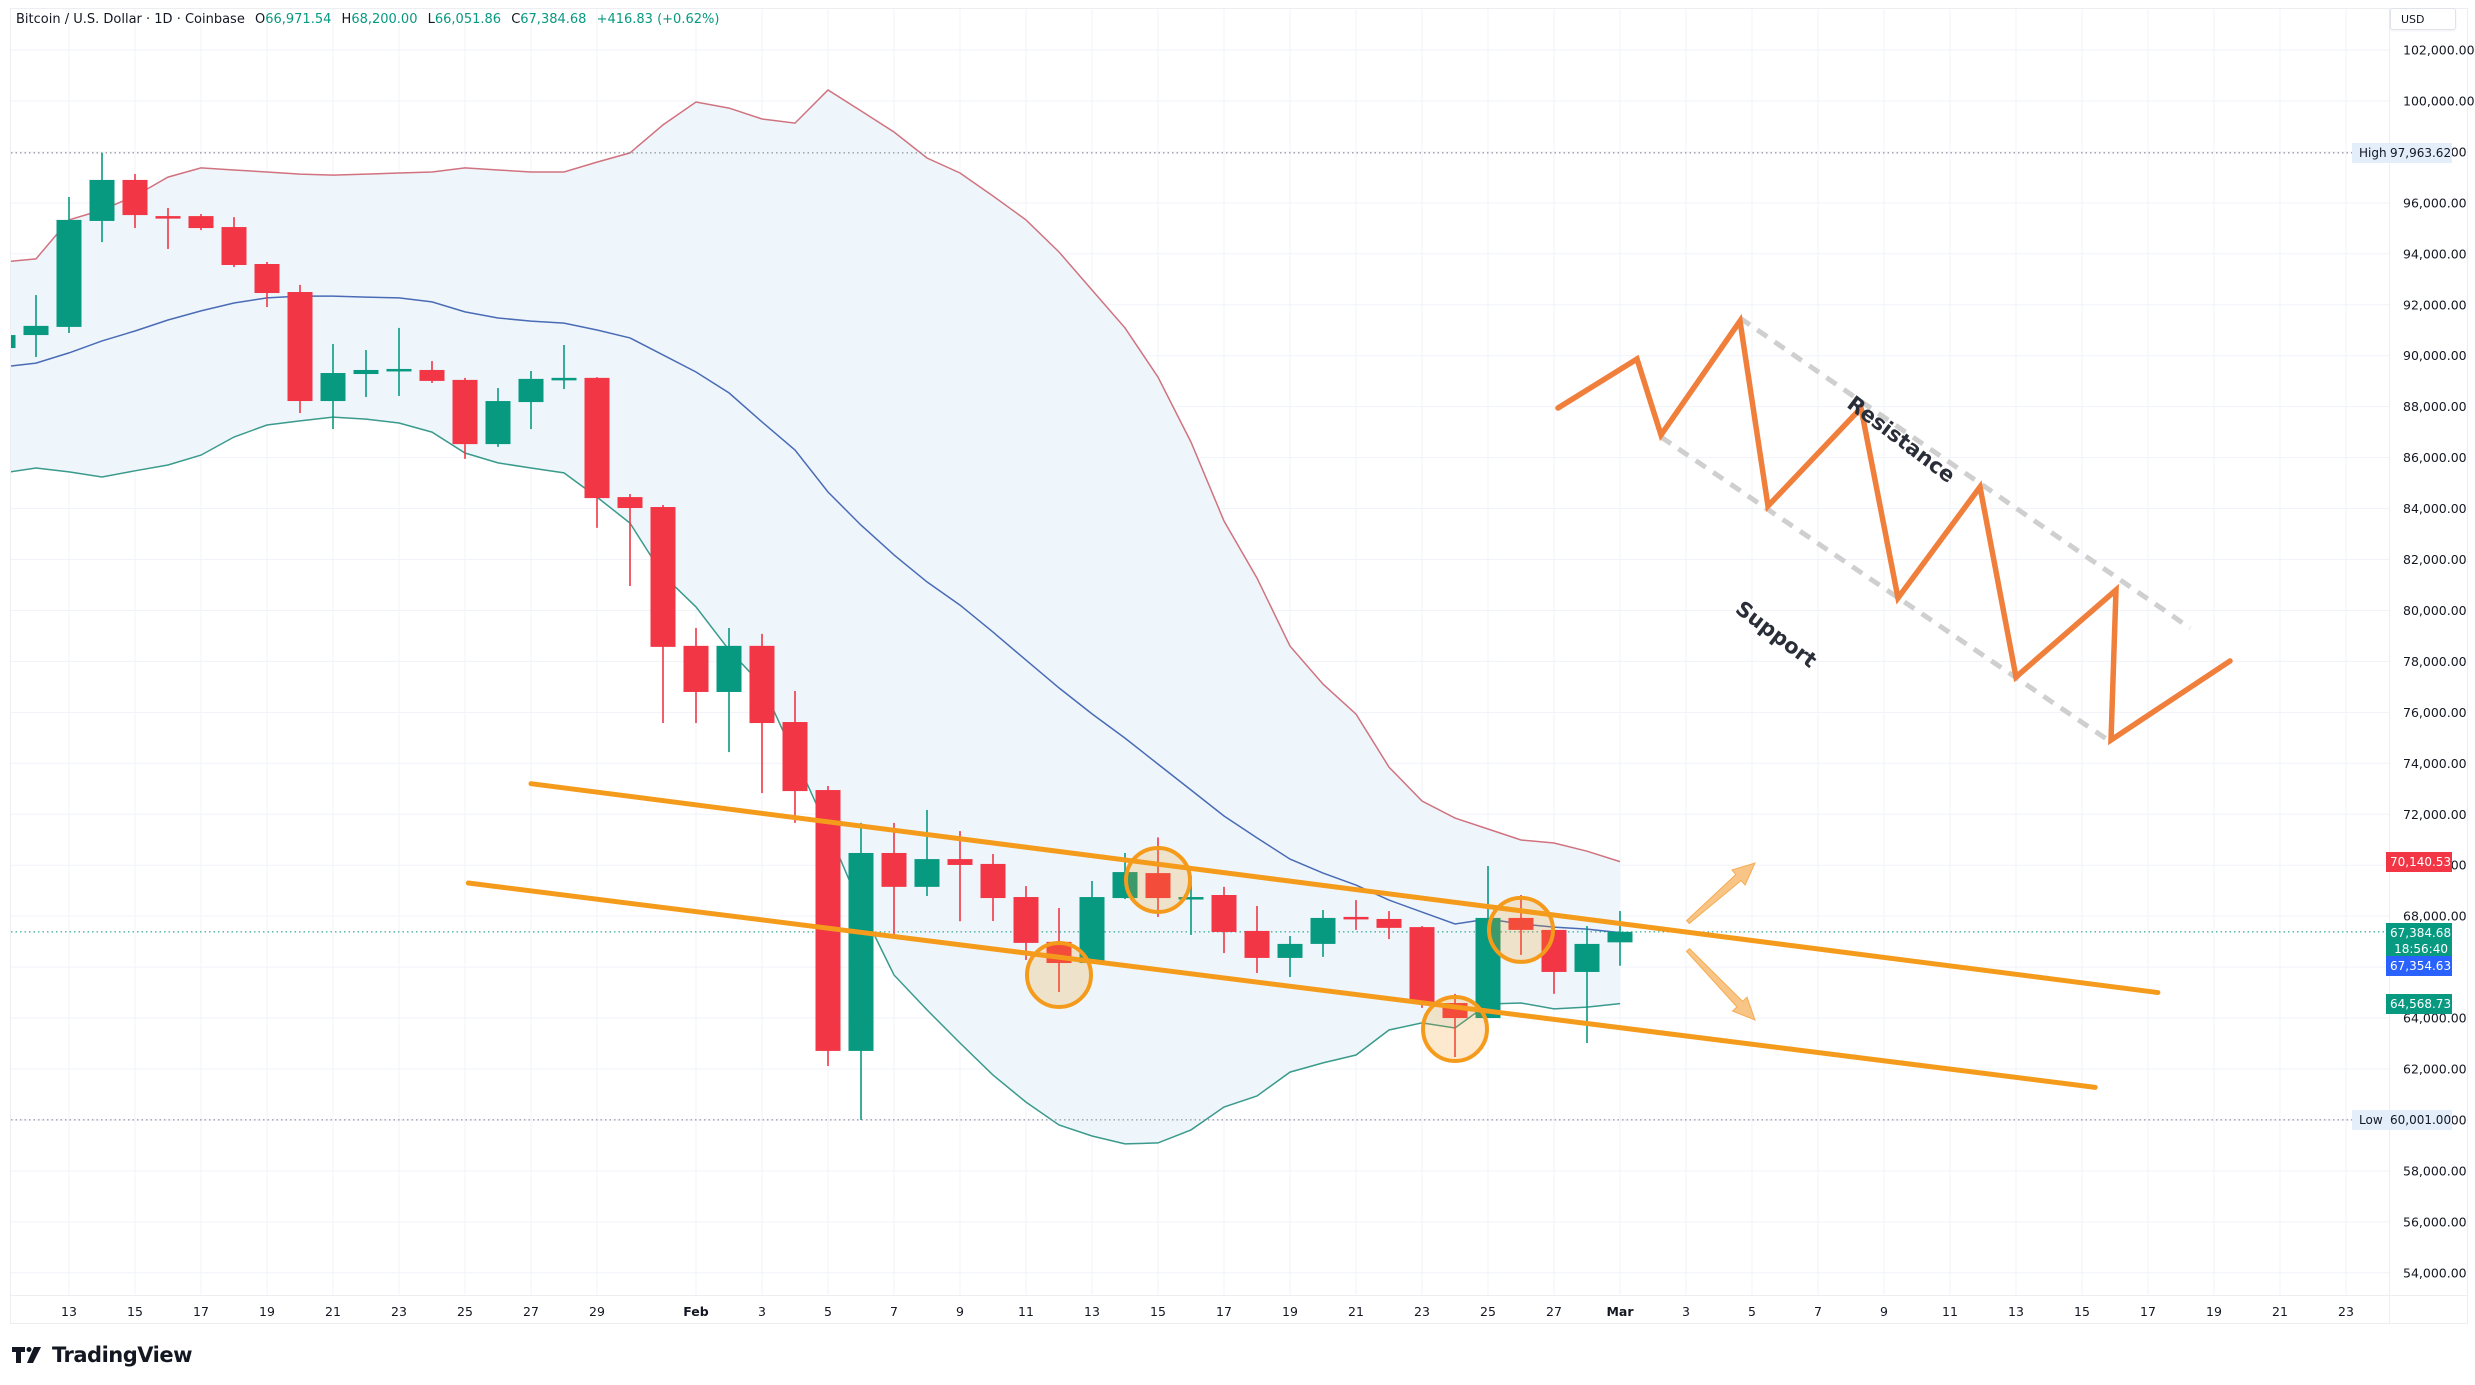 The height and width of the screenshot is (1385, 2475). I want to click on open-value: 66,971.54, so click(298, 19).